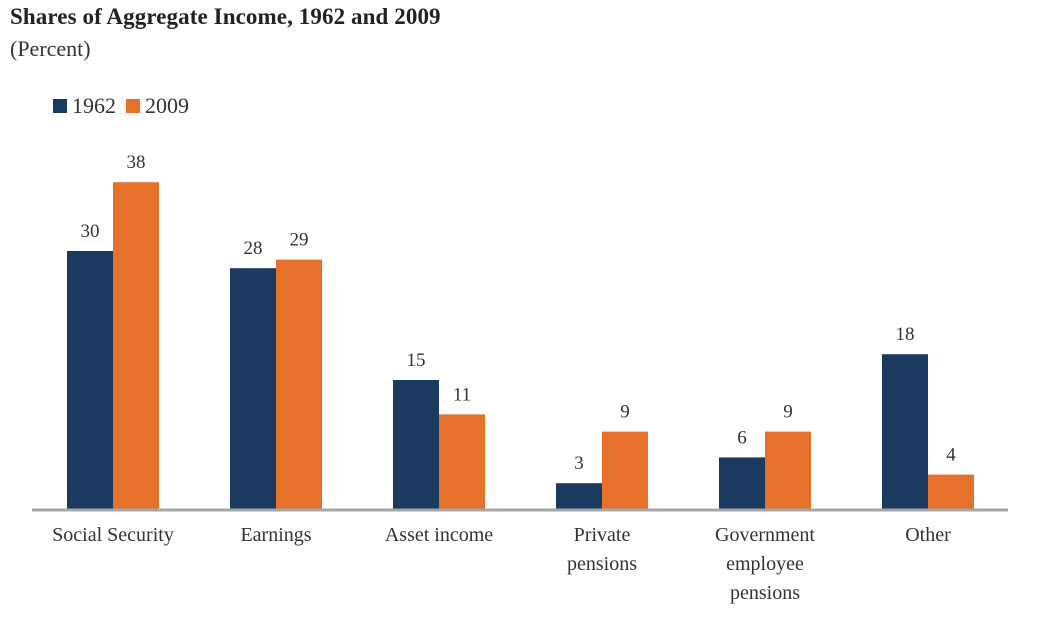 This screenshot has height=619, width=1037. Describe the element at coordinates (113, 535) in the screenshot. I see `category-label-0-0: Social Security` at that location.